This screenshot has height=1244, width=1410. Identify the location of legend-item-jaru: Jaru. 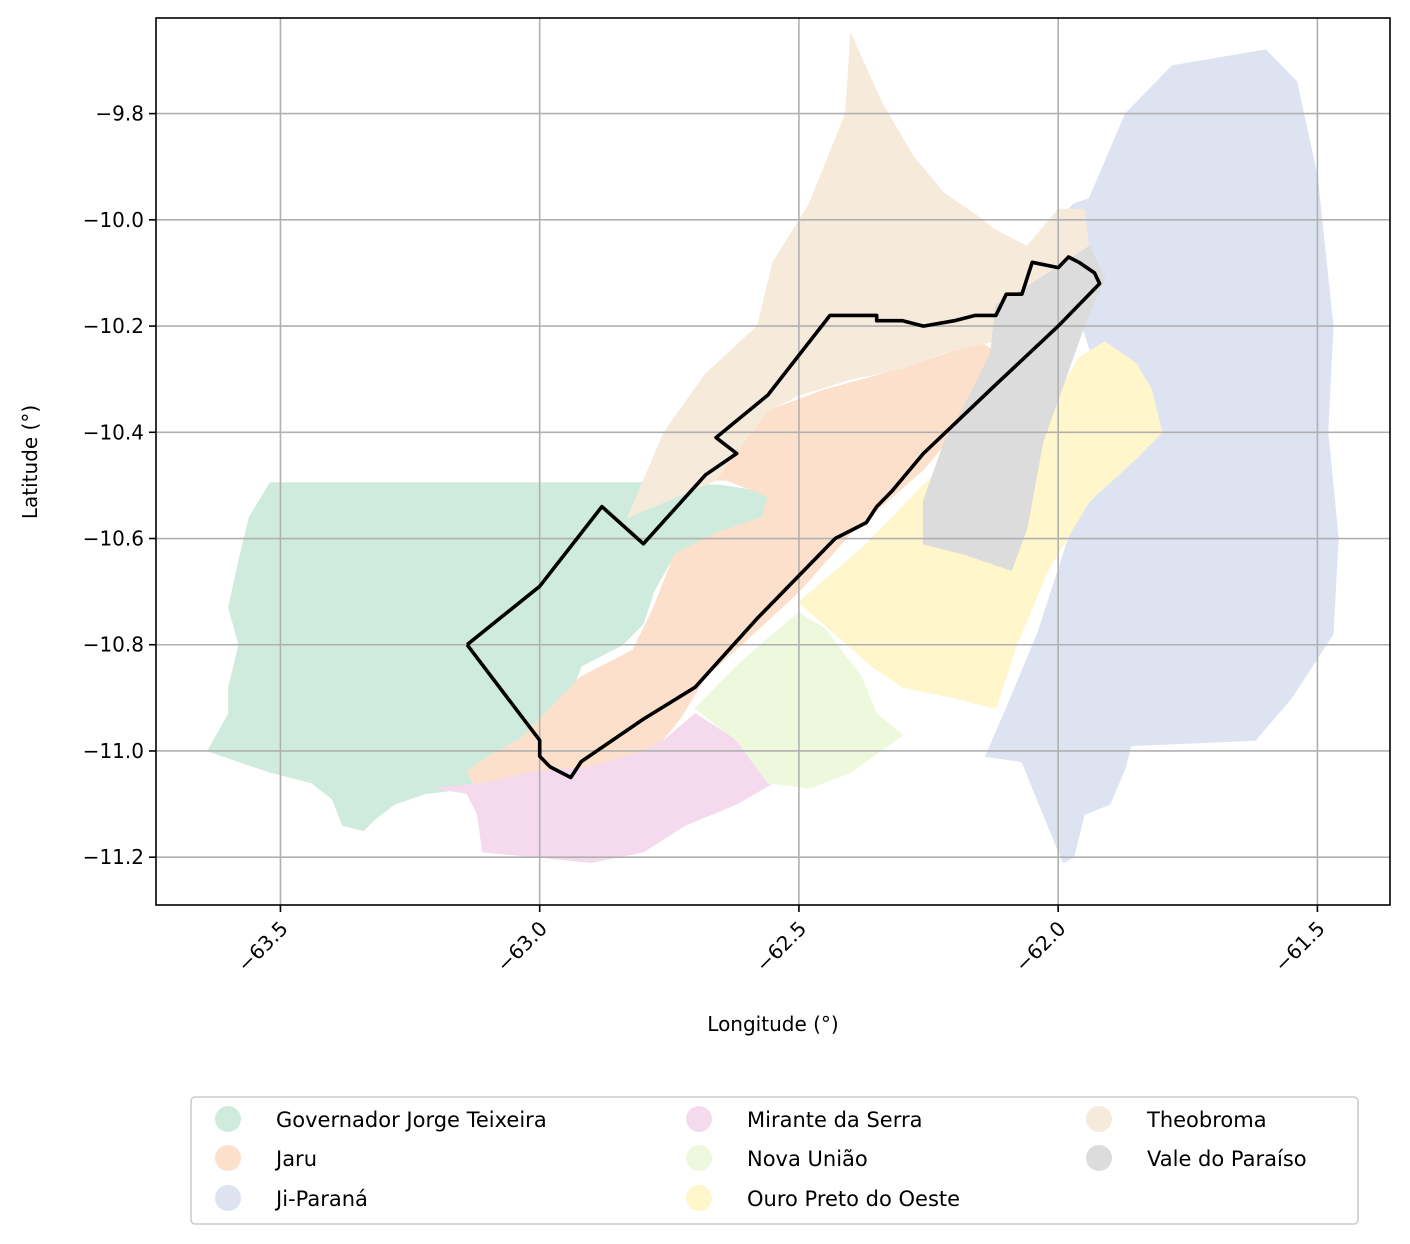
(266, 1158).